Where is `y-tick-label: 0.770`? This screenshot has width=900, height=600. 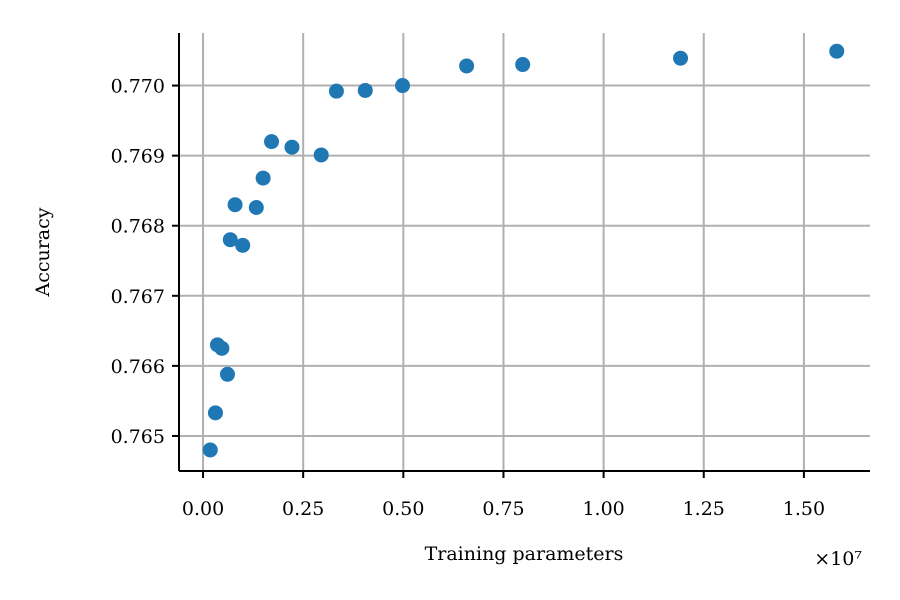
y-tick-label: 0.770 is located at coordinates (138, 87).